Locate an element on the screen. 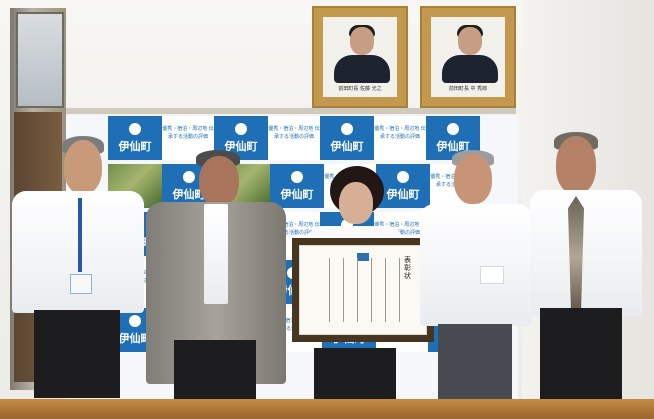 The width and height of the screenshot is (654, 419). wooden-table is located at coordinates (327, 409).